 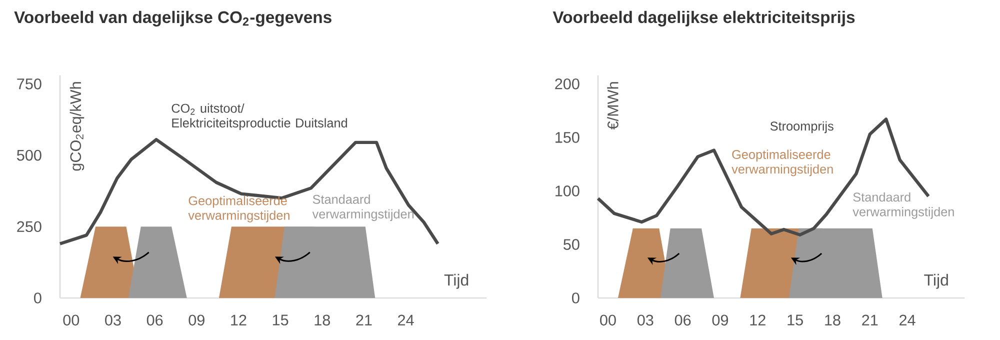 I want to click on y-tick-label: 50, so click(x=572, y=244).